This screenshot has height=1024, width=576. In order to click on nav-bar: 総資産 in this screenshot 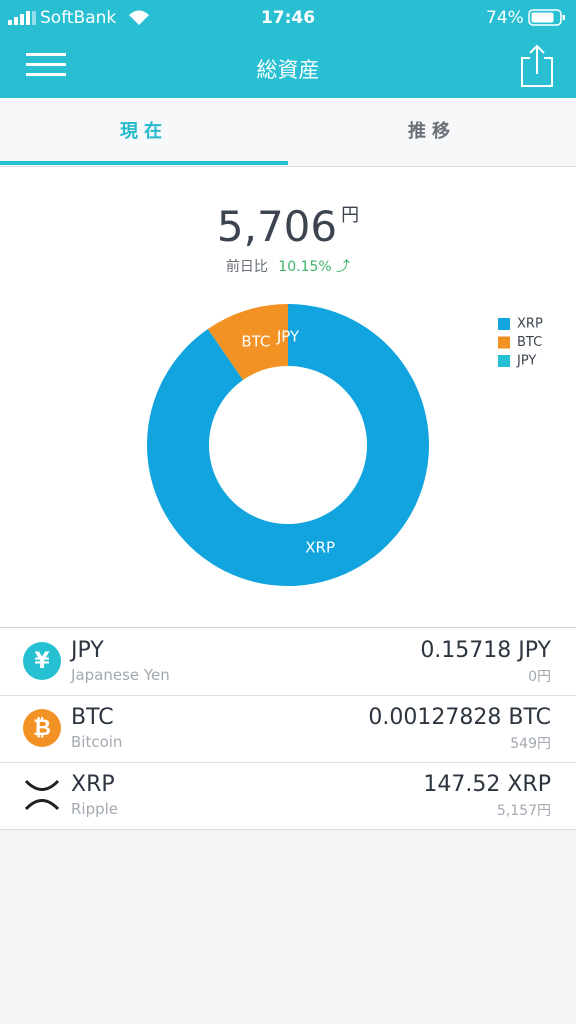, I will do `click(288, 69)`.